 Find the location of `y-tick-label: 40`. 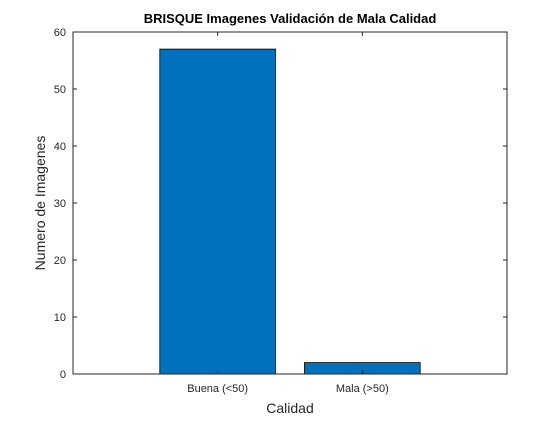

y-tick-label: 40 is located at coordinates (60, 147).